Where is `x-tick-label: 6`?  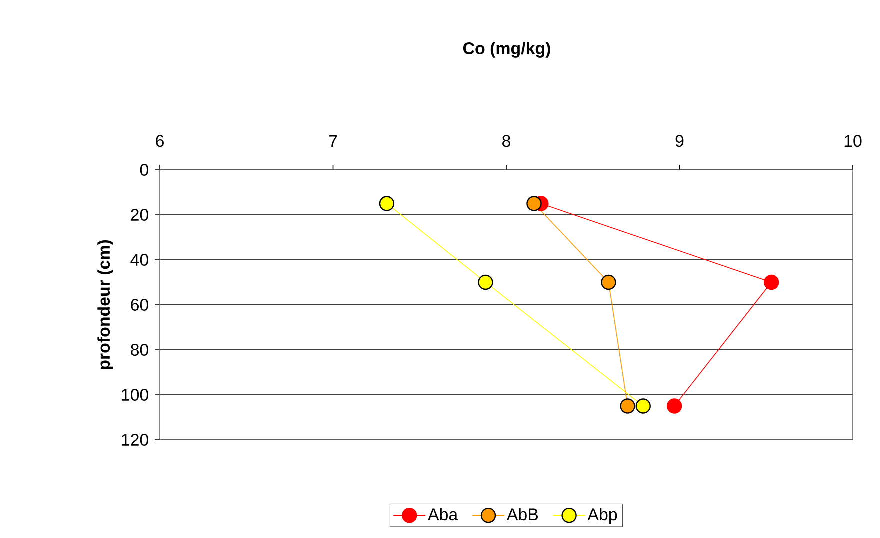 x-tick-label: 6 is located at coordinates (160, 141).